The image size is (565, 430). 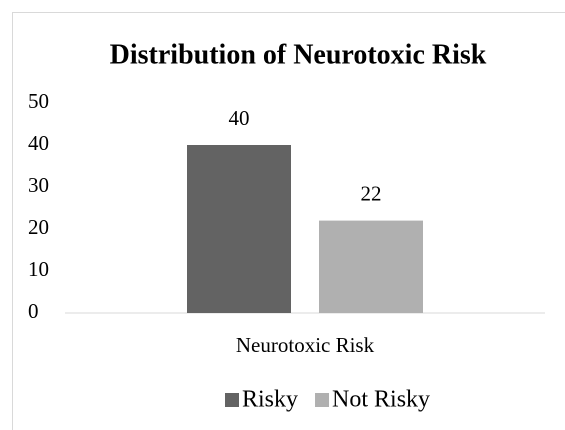 I want to click on data-label: 22, so click(x=371, y=193).